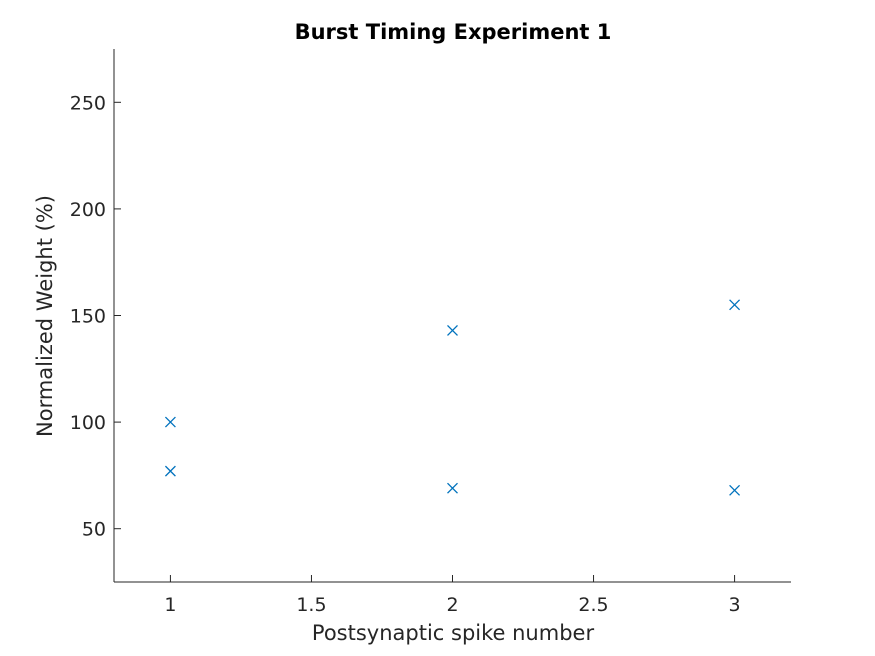 The image size is (875, 656). What do you see at coordinates (453, 32) in the screenshot?
I see `chart-title: Burst Timing Experiment 1` at bounding box center [453, 32].